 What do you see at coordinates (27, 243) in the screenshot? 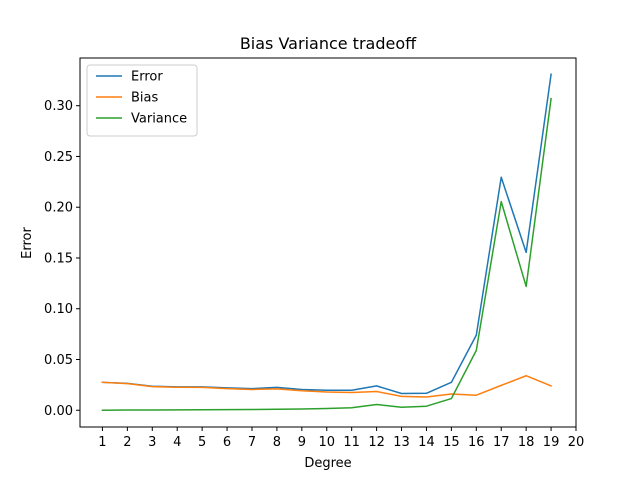
I see `y-axis-label: Error` at bounding box center [27, 243].